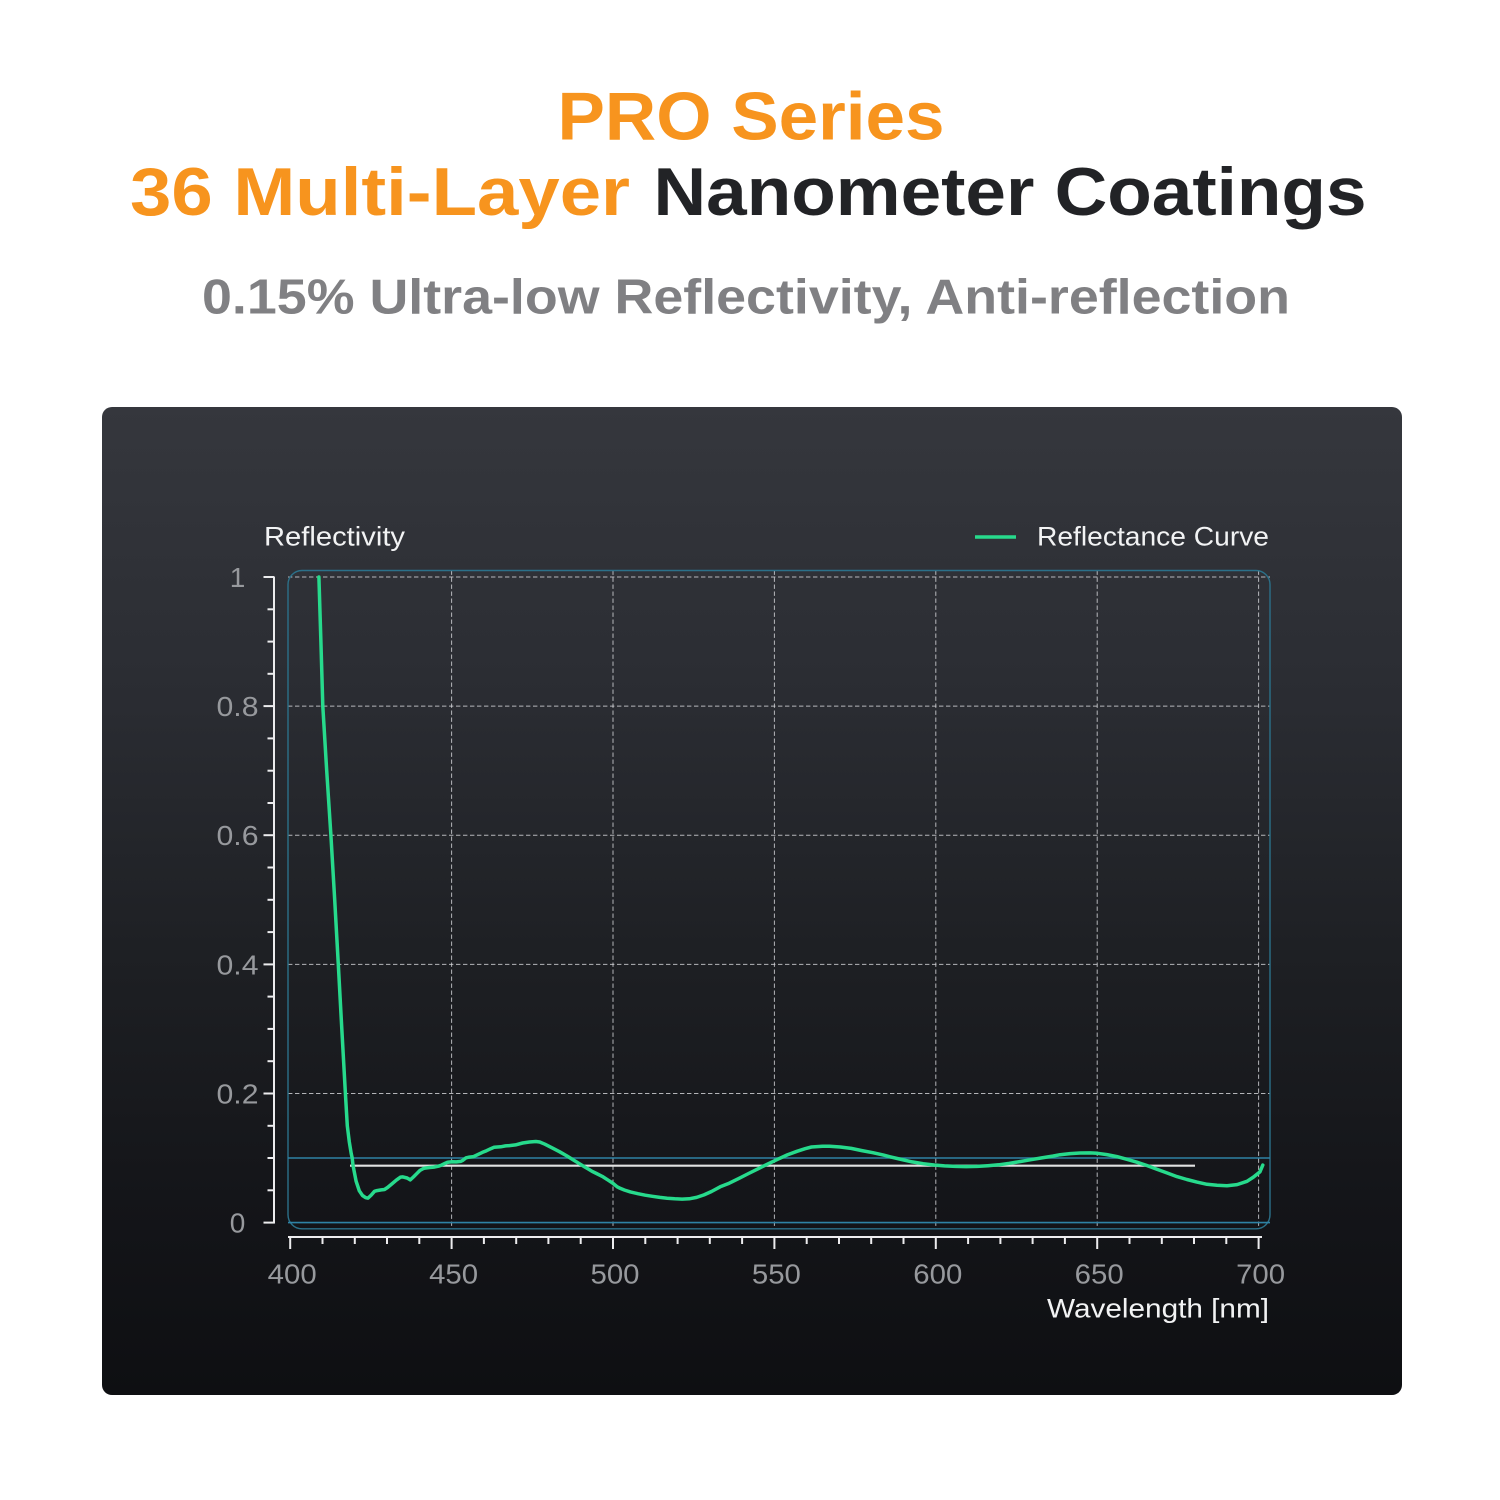 The width and height of the screenshot is (1500, 1500). I want to click on svg-text: 0, so click(238, 1223).